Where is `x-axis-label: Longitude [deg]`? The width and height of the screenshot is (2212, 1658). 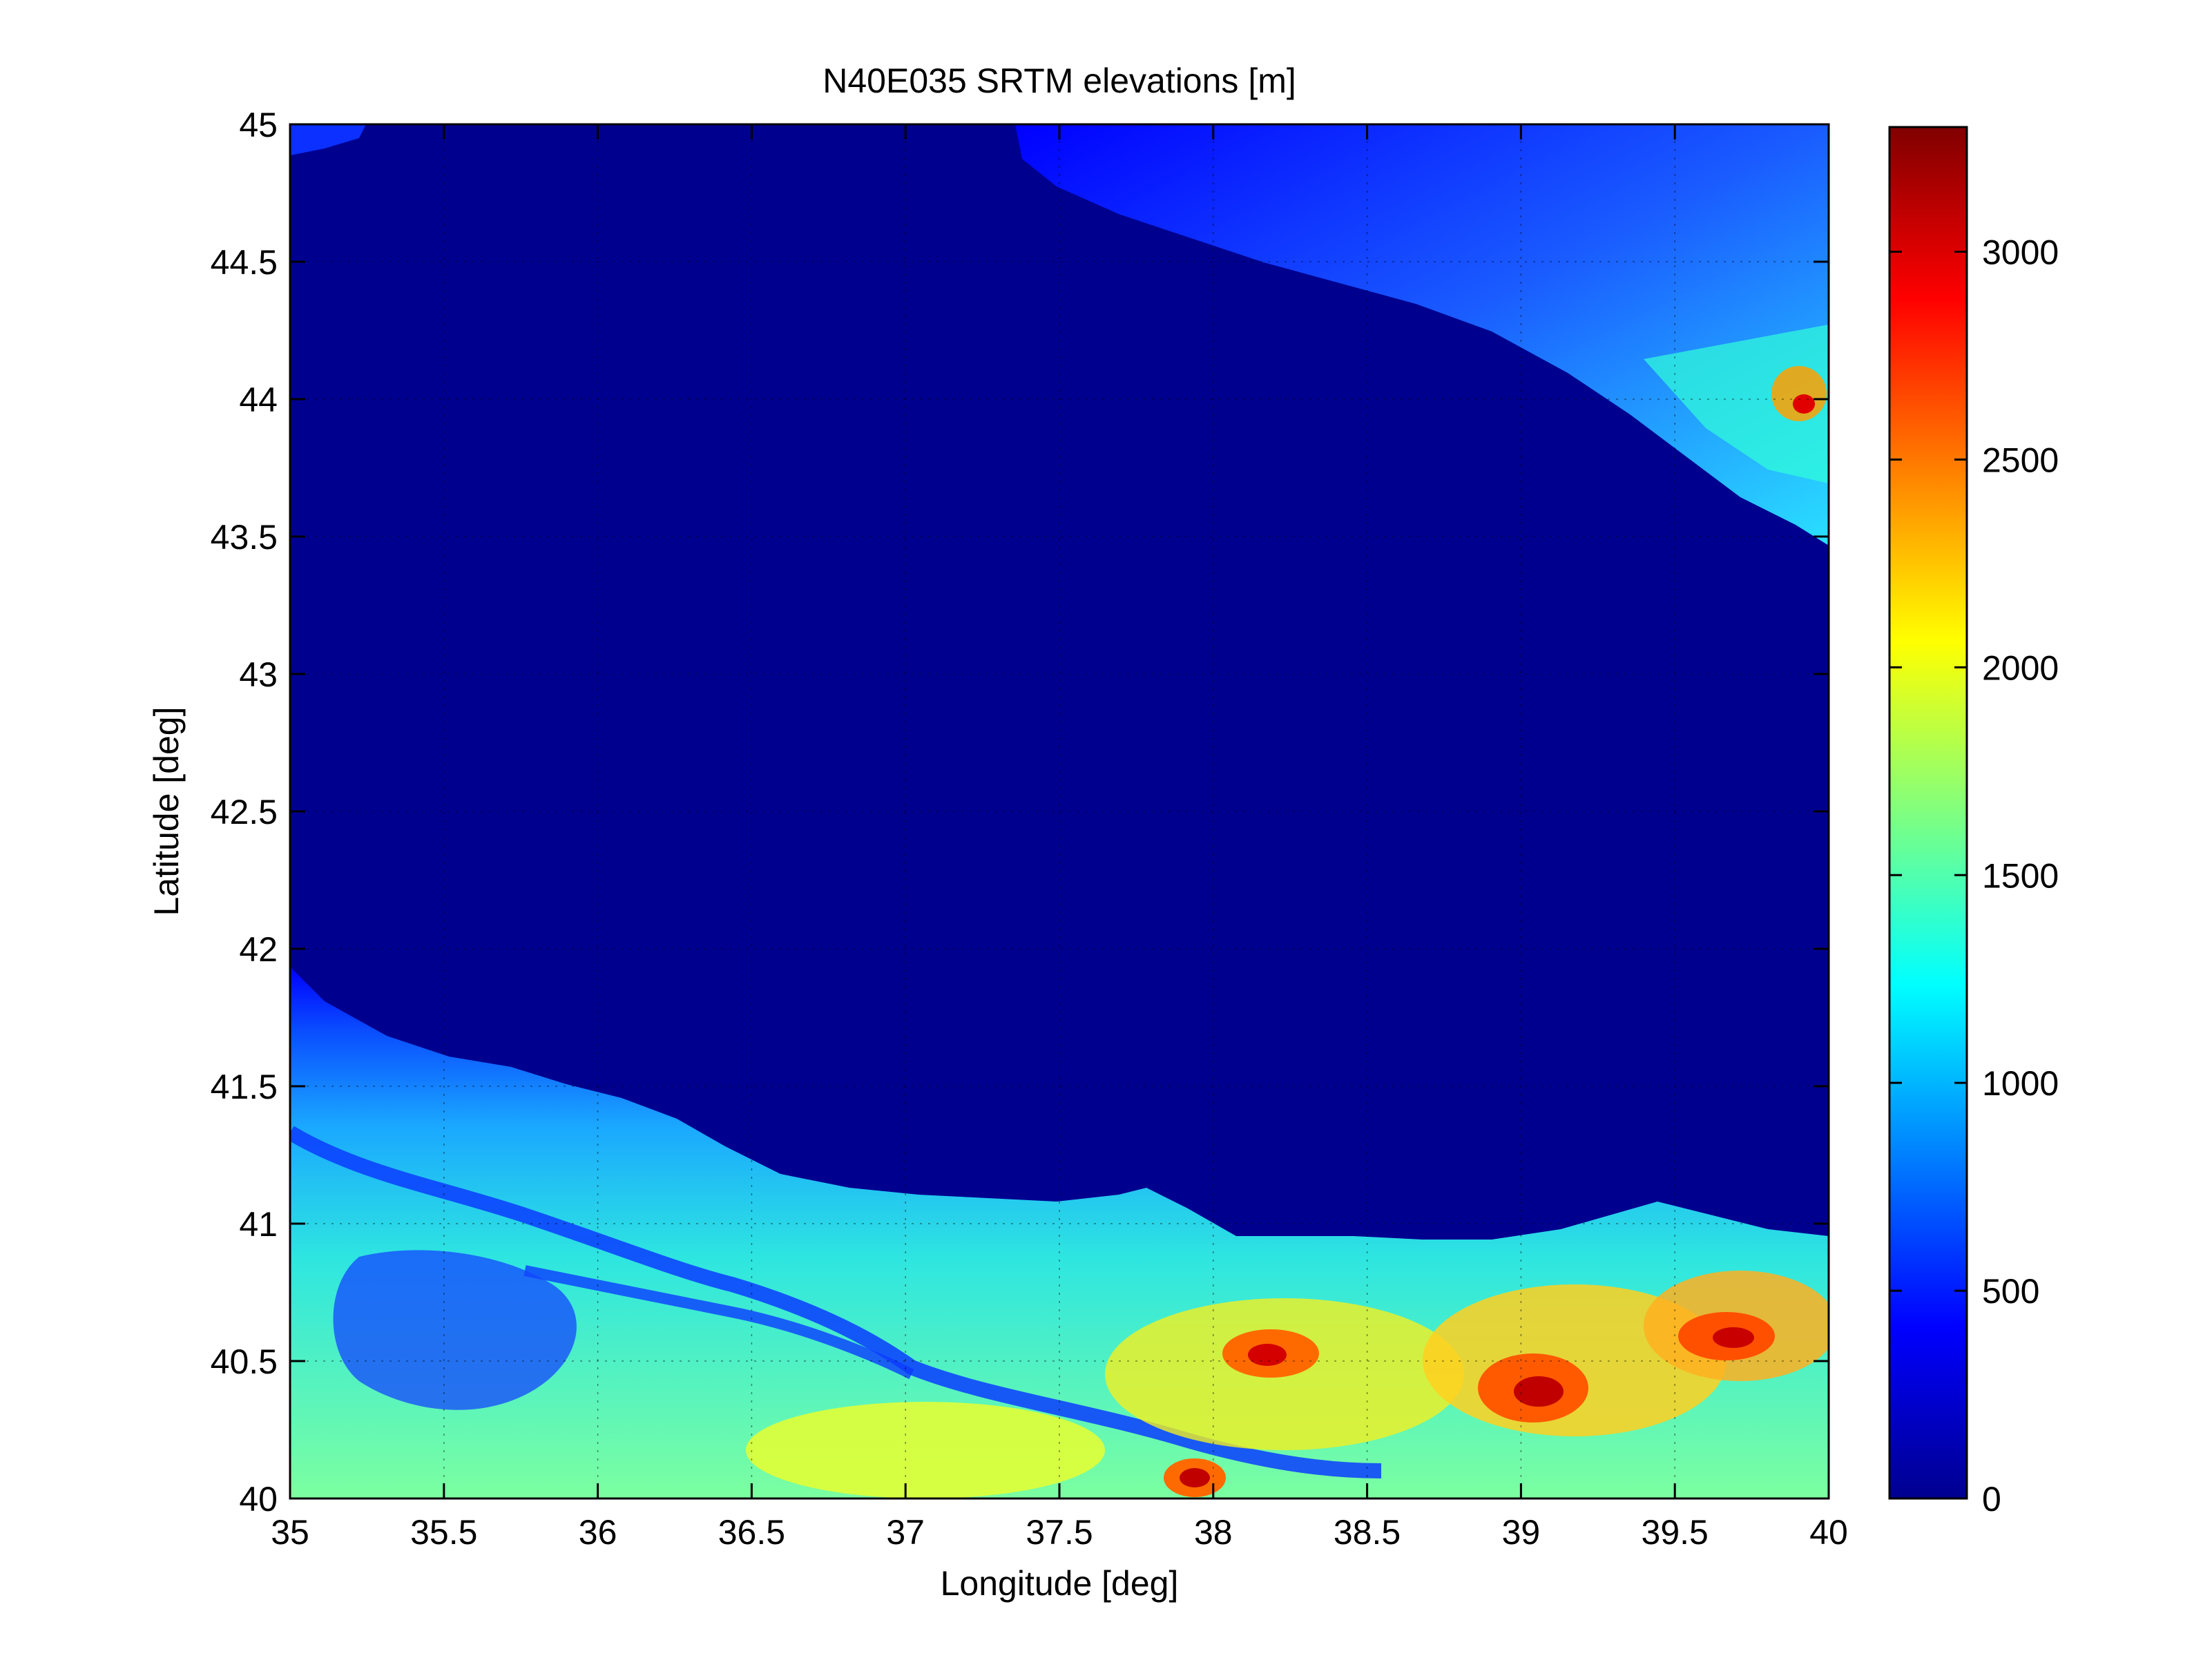 x-axis-label: Longitude [deg] is located at coordinates (1060, 1583).